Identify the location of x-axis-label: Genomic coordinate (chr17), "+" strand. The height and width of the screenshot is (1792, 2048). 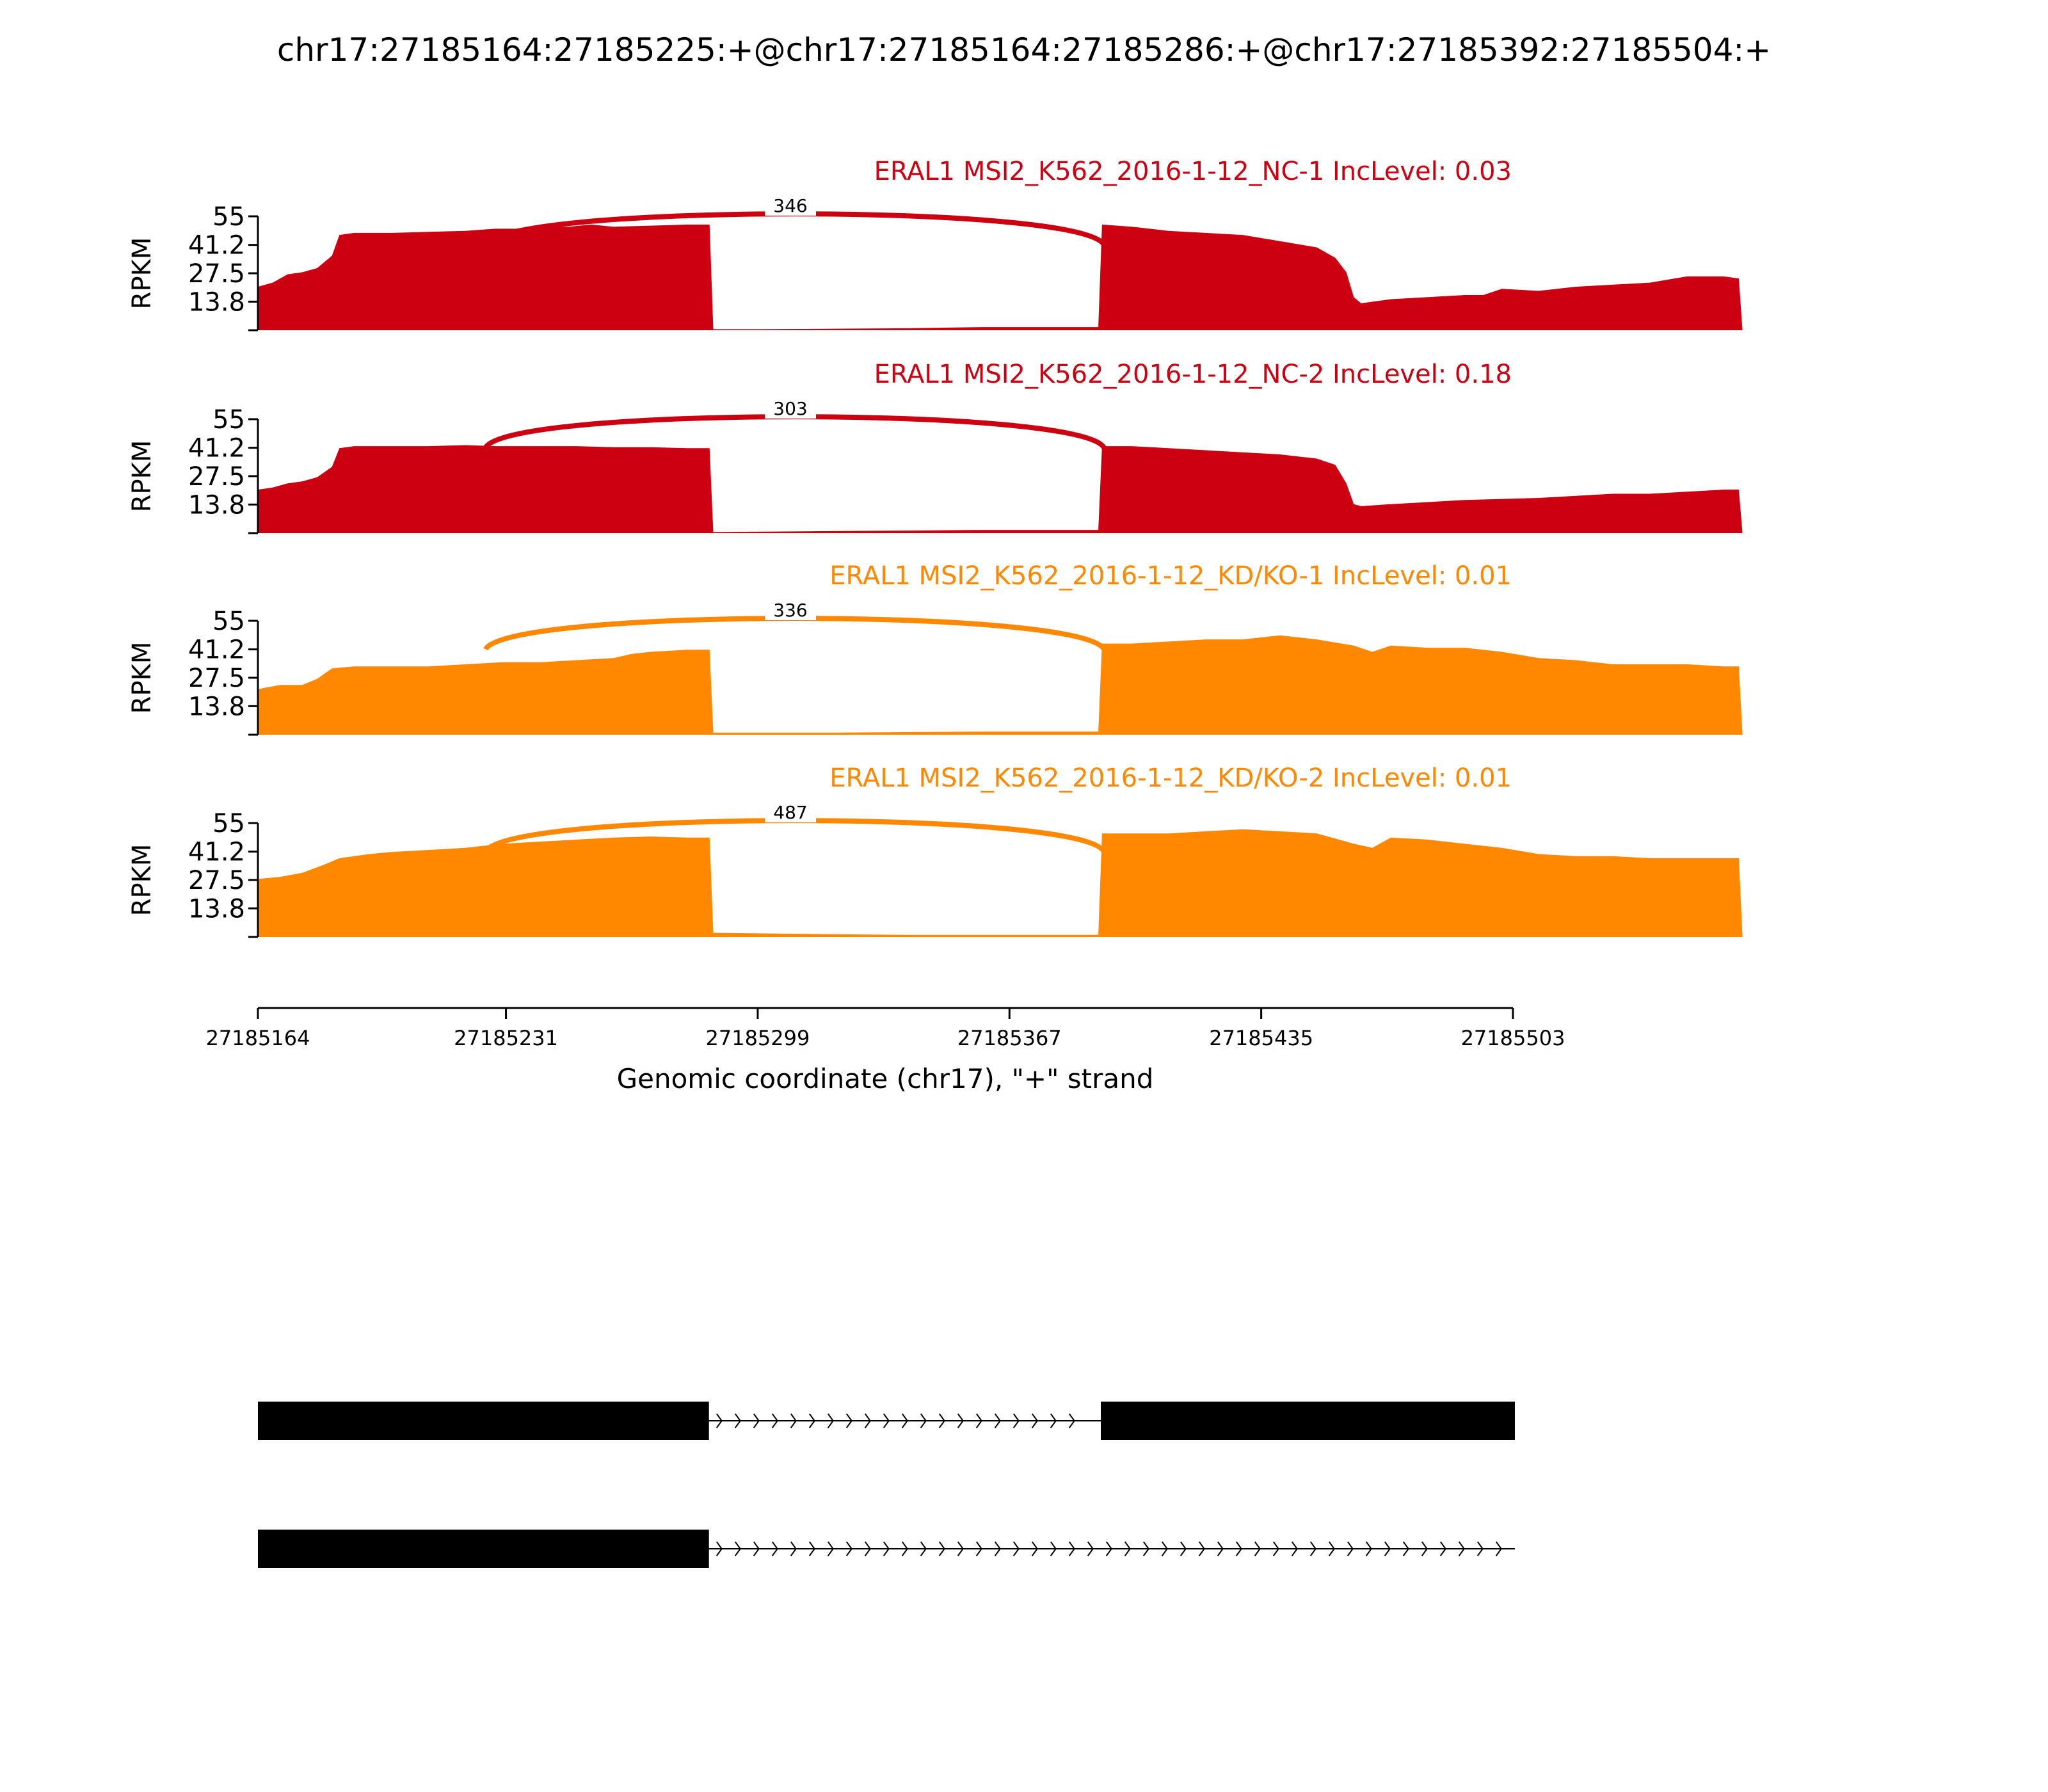
(885, 1078).